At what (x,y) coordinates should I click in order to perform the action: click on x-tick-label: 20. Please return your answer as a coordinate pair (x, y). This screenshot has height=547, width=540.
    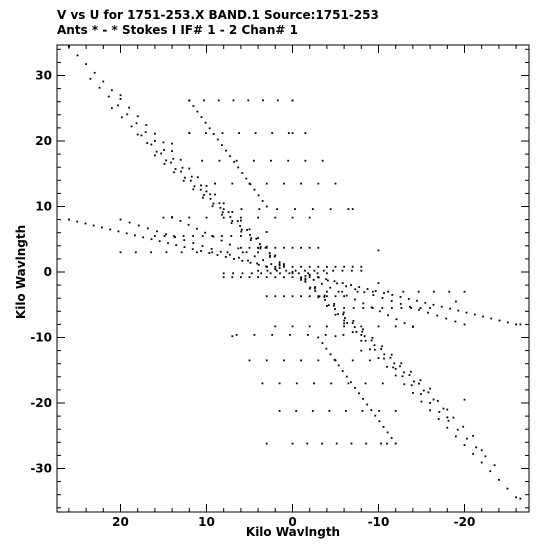
    Looking at the image, I should click on (120, 522).